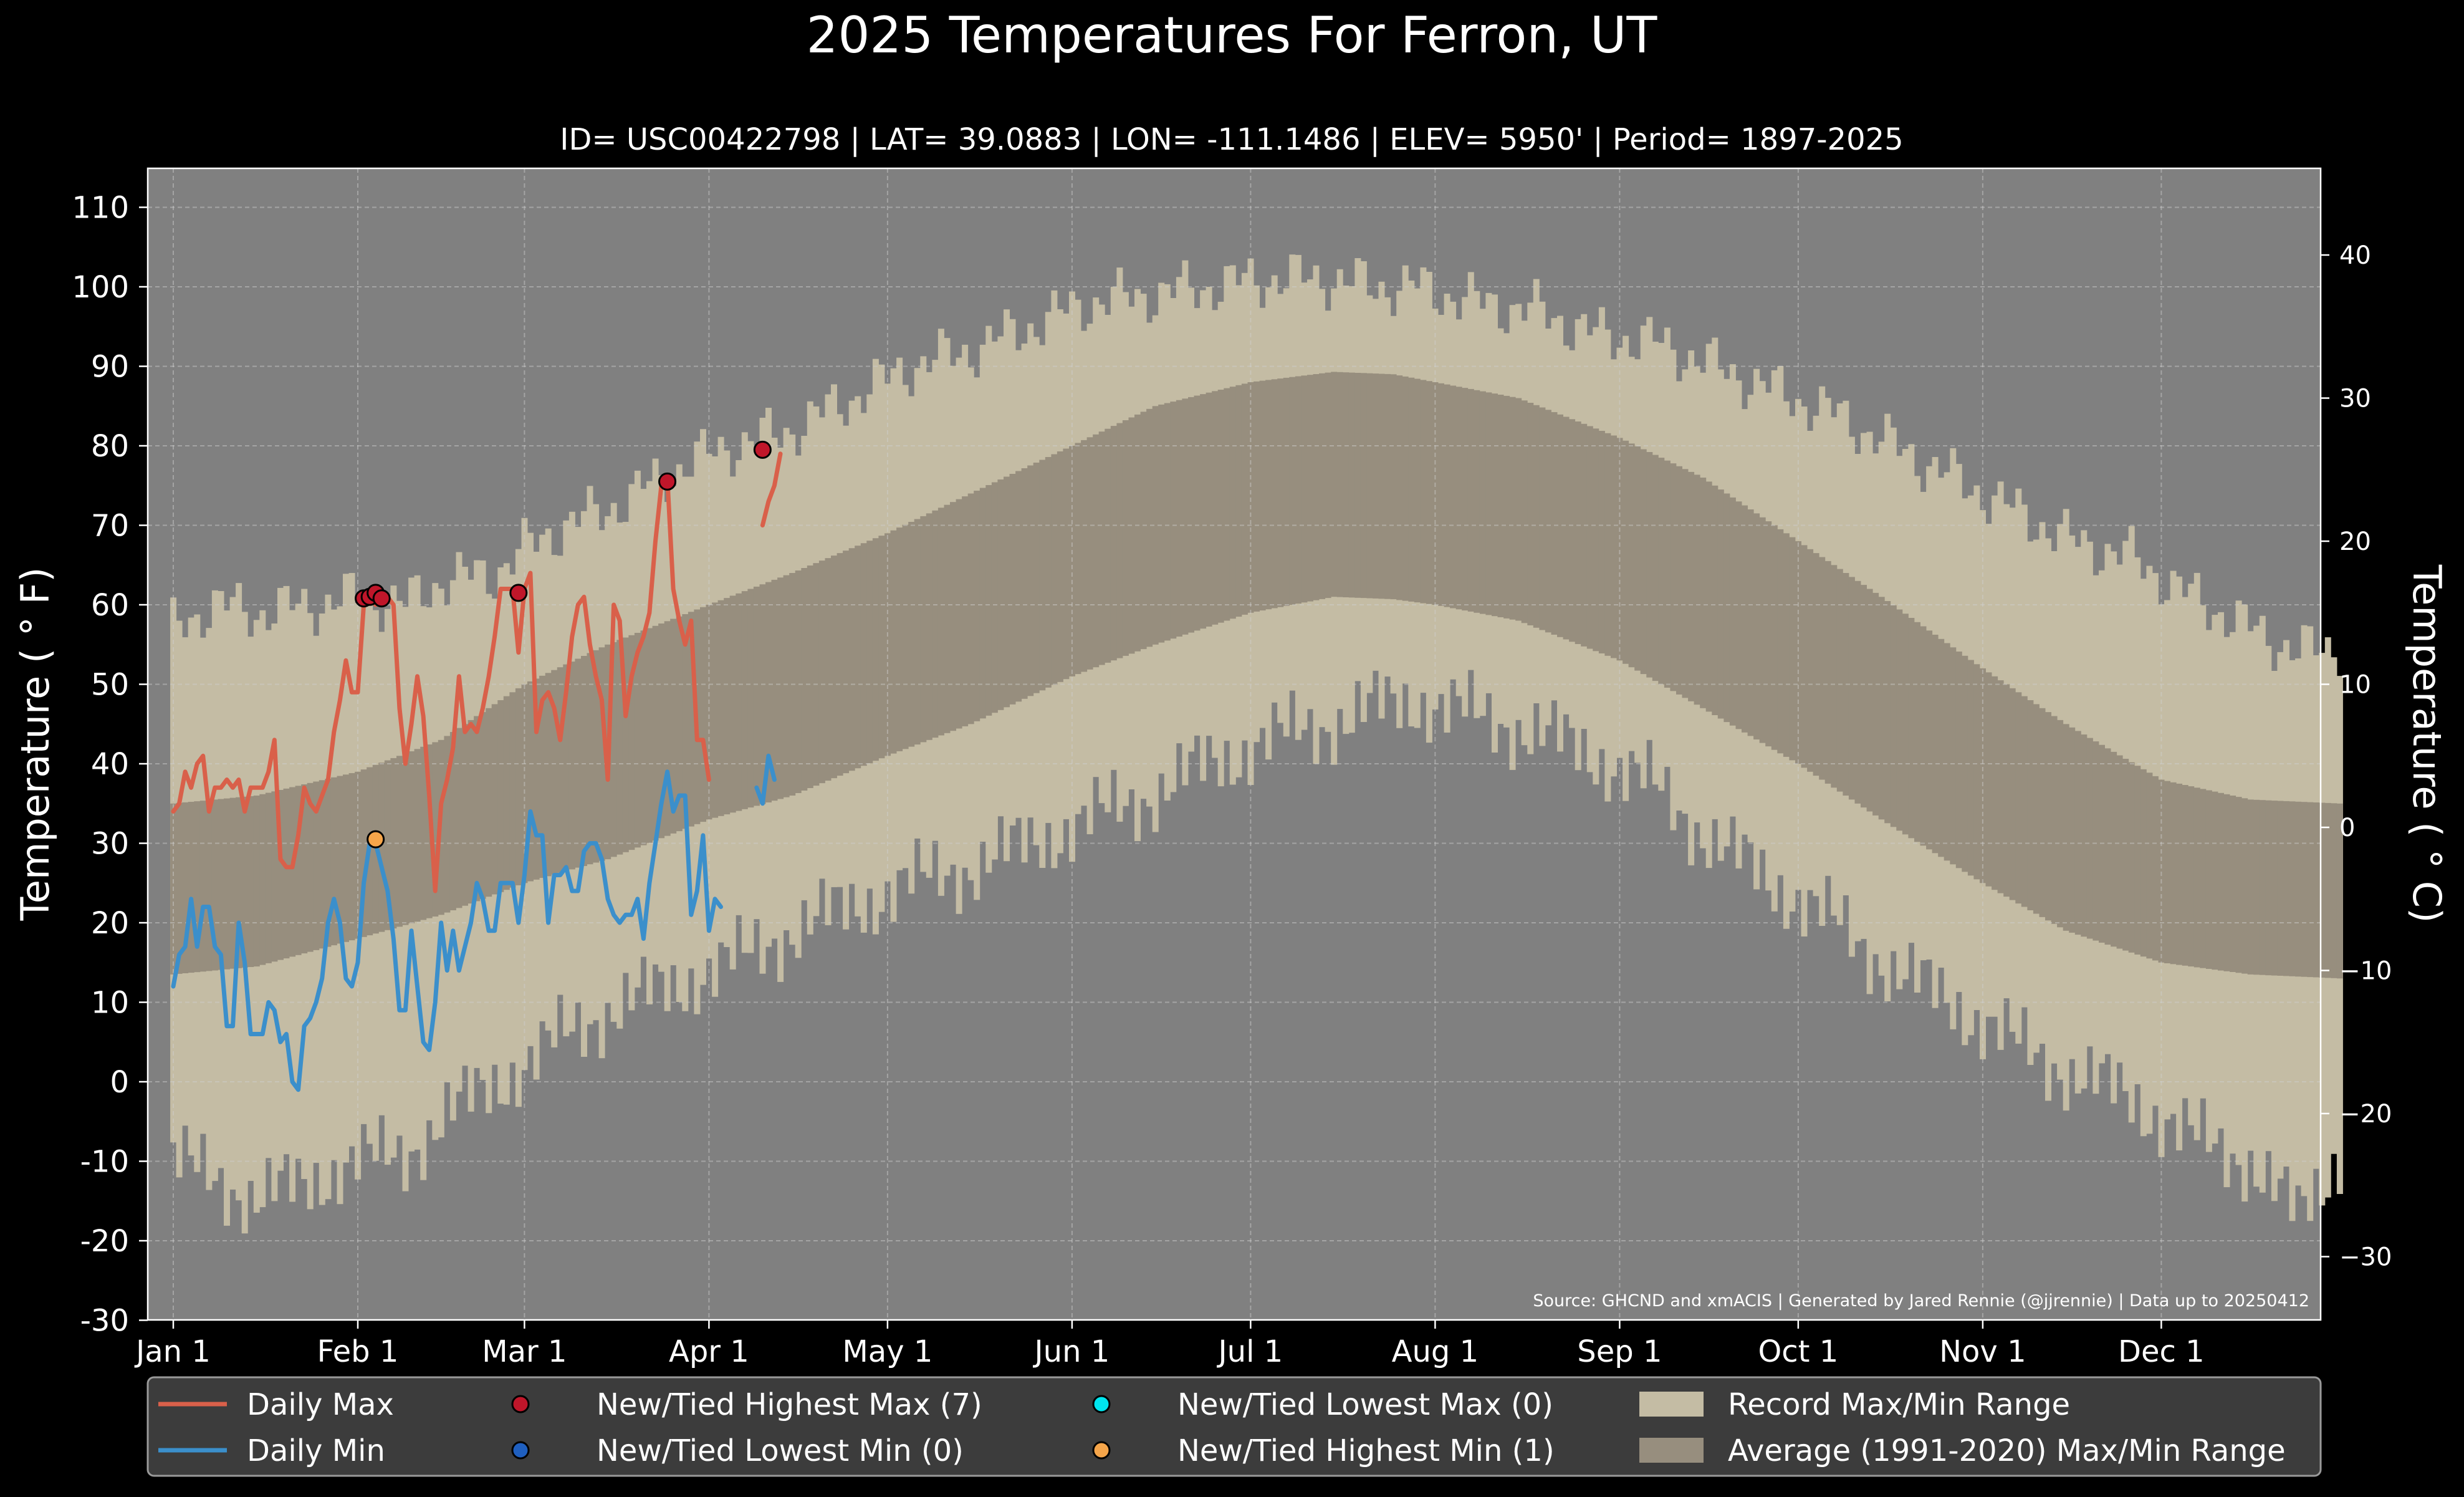 This screenshot has width=2464, height=1497. Describe the element at coordinates (2365, 1257) in the screenshot. I see `y2-tick-label: −30` at that location.